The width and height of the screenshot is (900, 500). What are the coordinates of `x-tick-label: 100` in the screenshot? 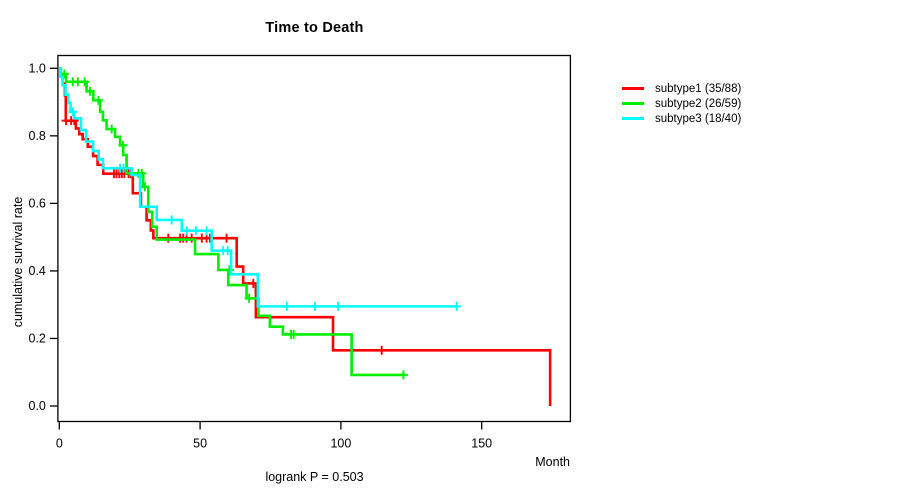 It's located at (340, 444).